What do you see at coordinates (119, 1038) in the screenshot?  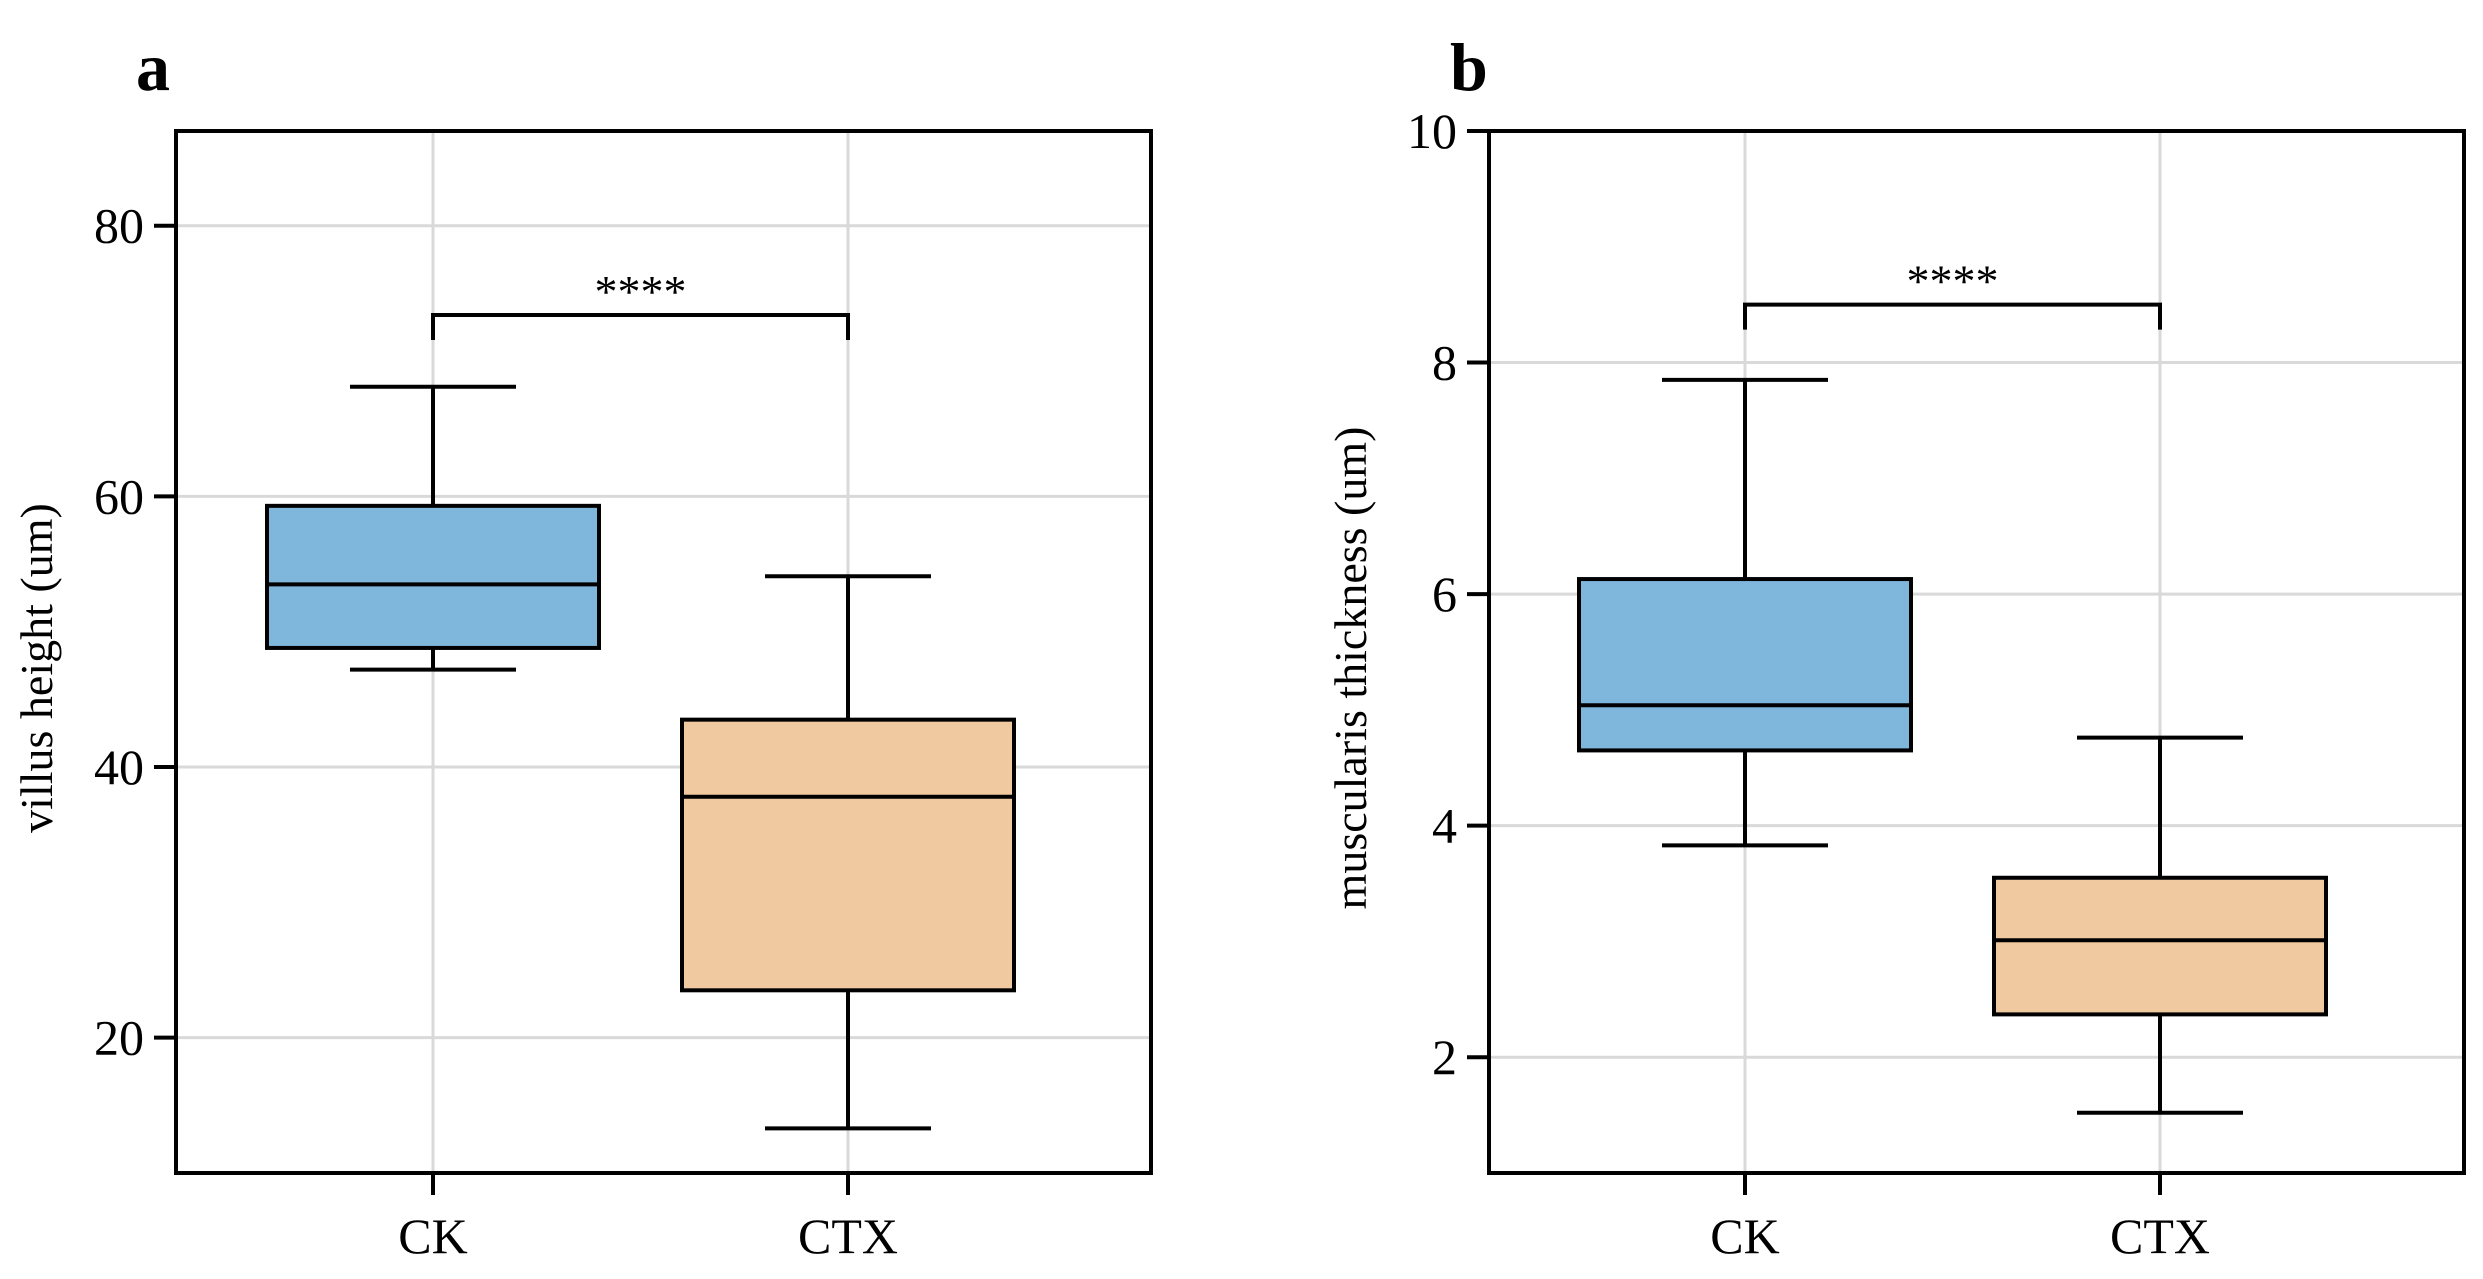 I see `y-tick-label-20-a: 20` at bounding box center [119, 1038].